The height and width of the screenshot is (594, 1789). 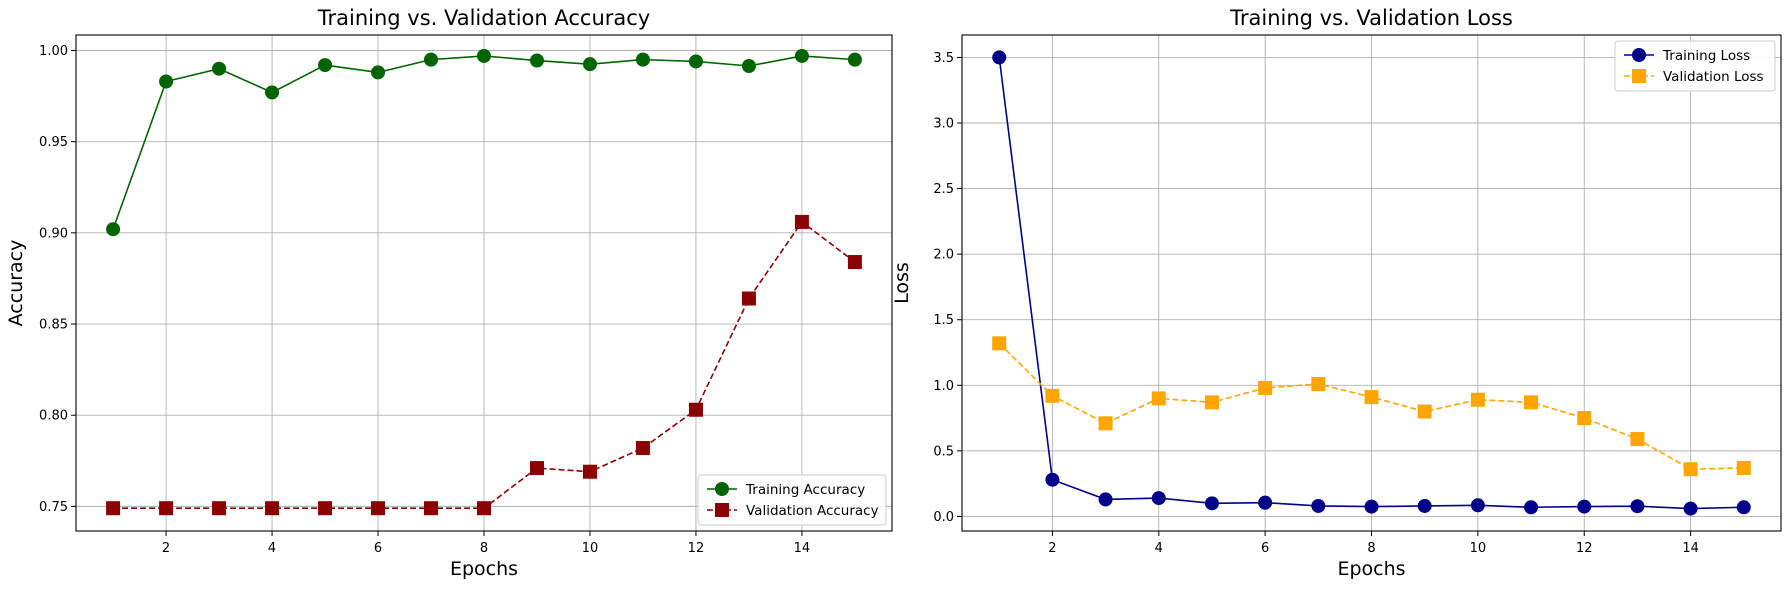 I want to click on chart1-legend: Training Accuracy Validation Accuracy, so click(x=792, y=500).